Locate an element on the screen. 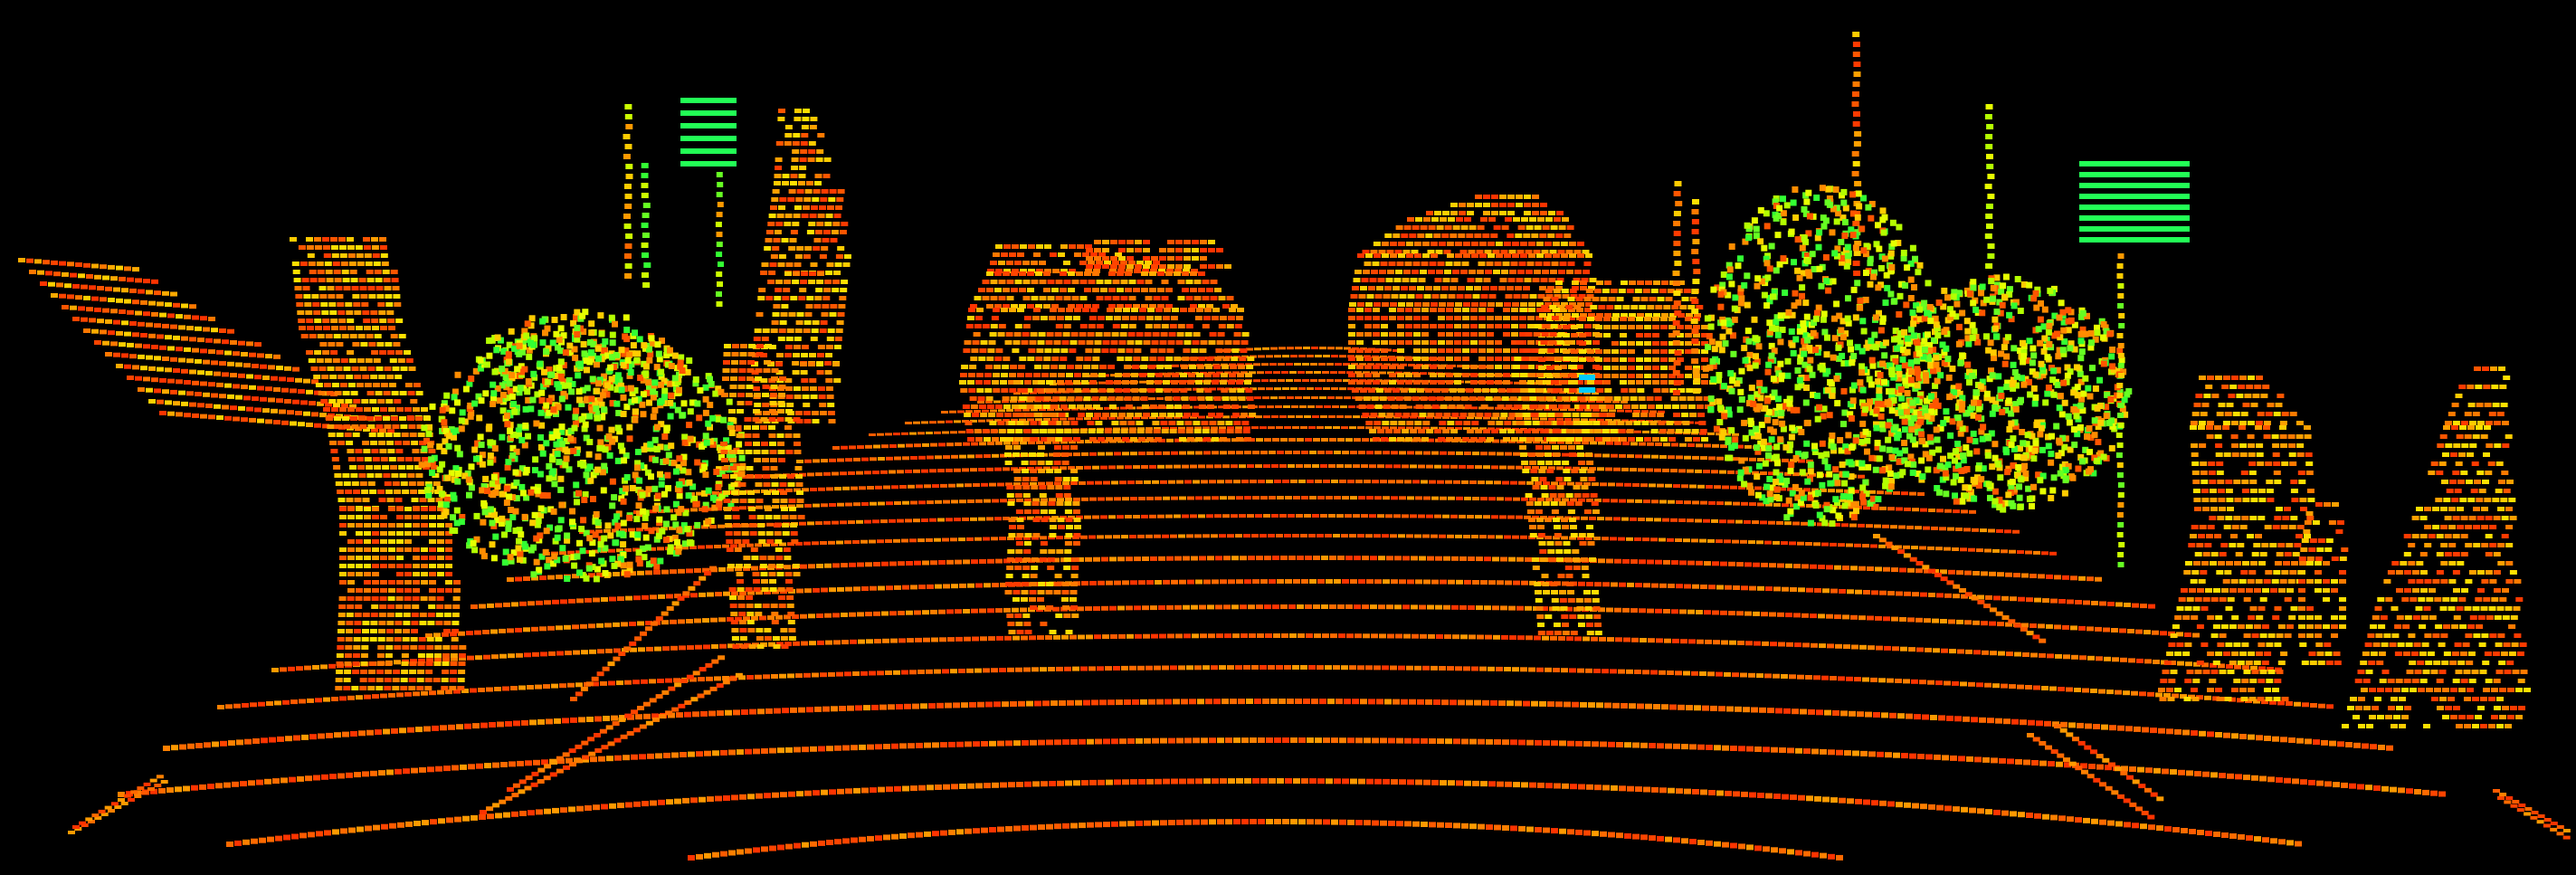  cyclist is located at coordinates (1557, 471).